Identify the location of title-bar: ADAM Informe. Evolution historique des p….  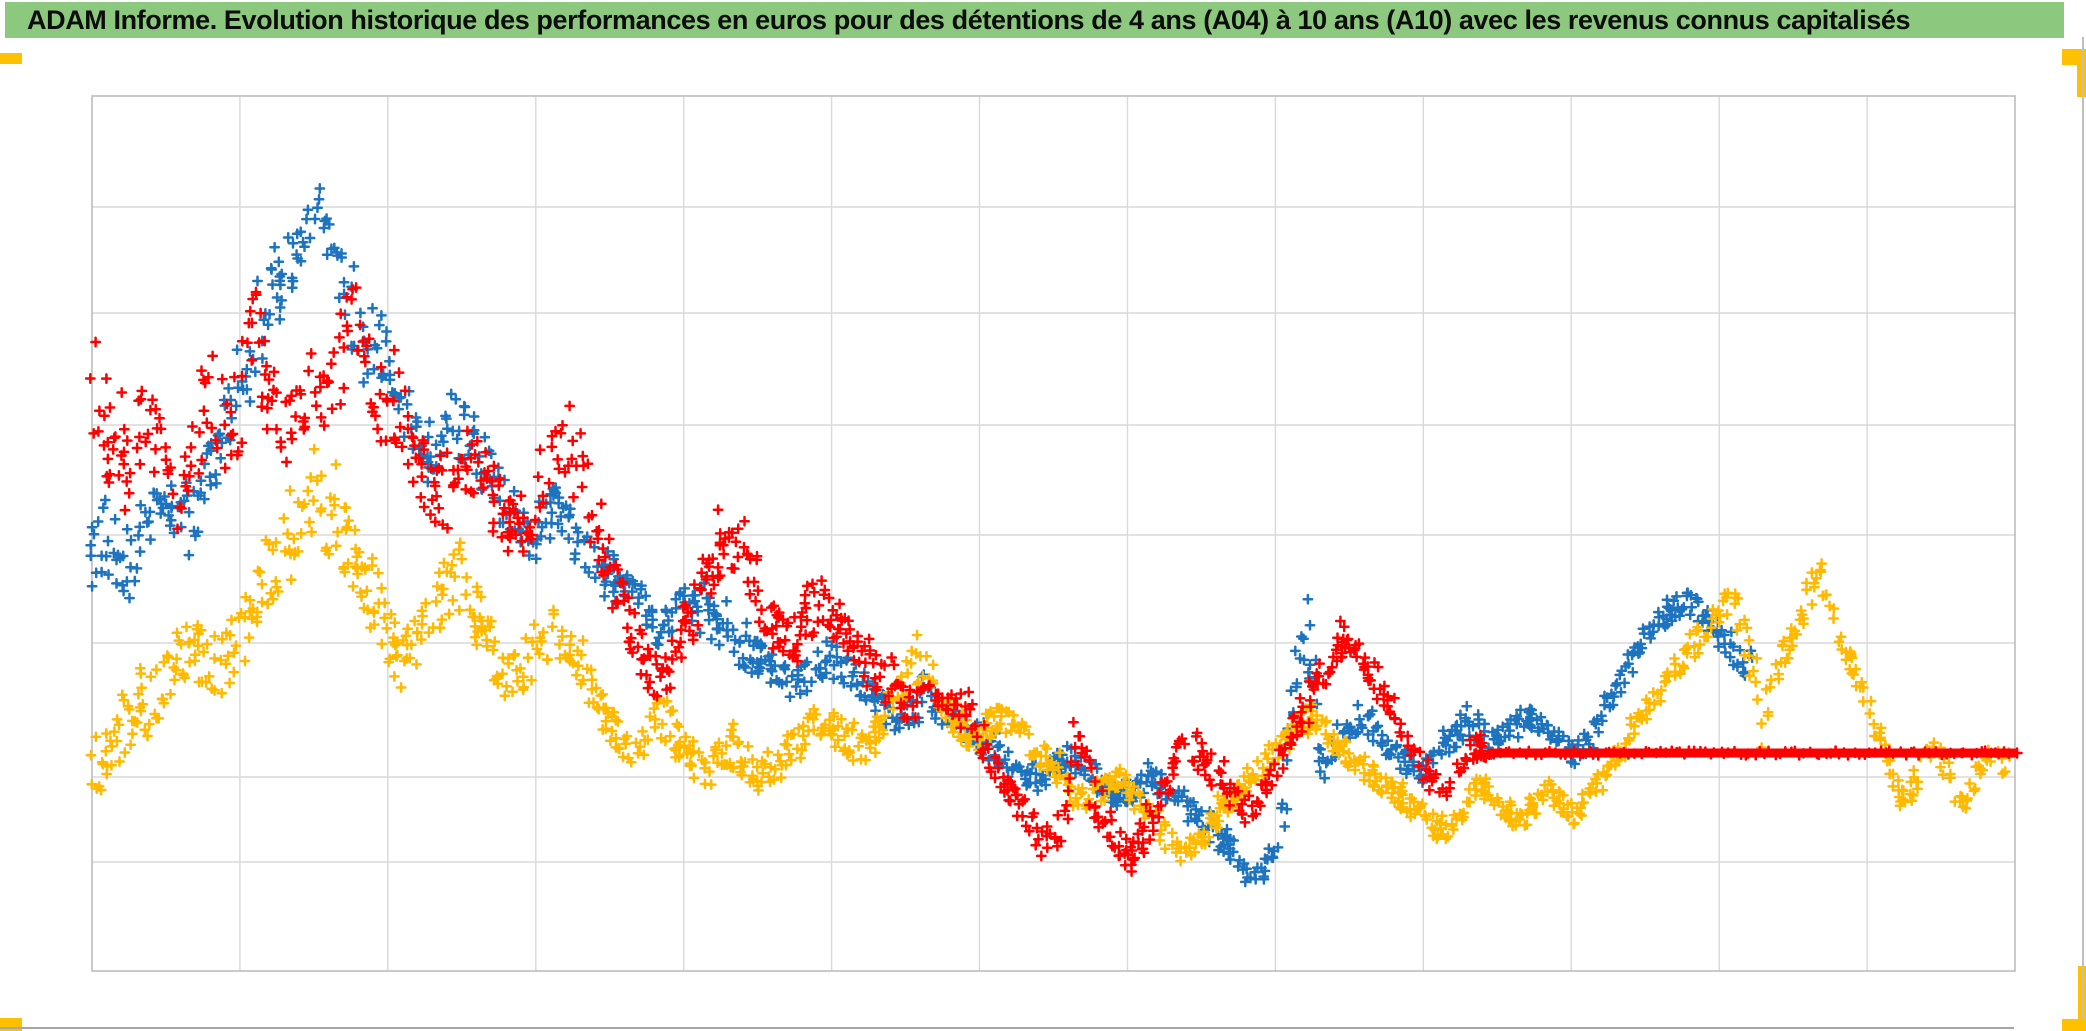
(1034, 20).